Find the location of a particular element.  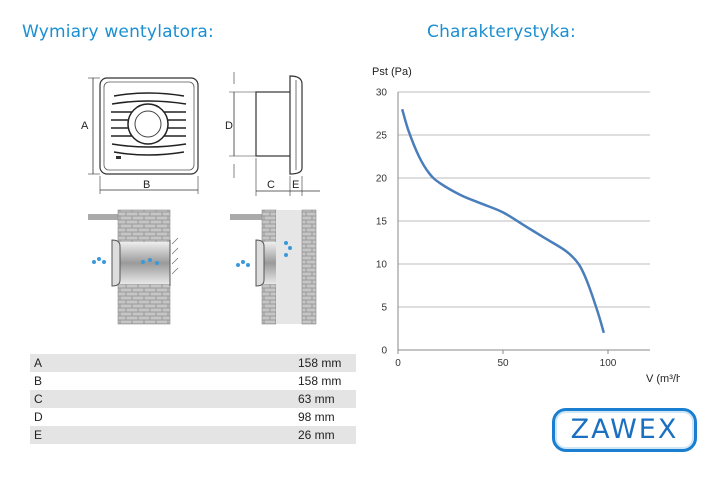

dimension-label: B is located at coordinates (38, 381).